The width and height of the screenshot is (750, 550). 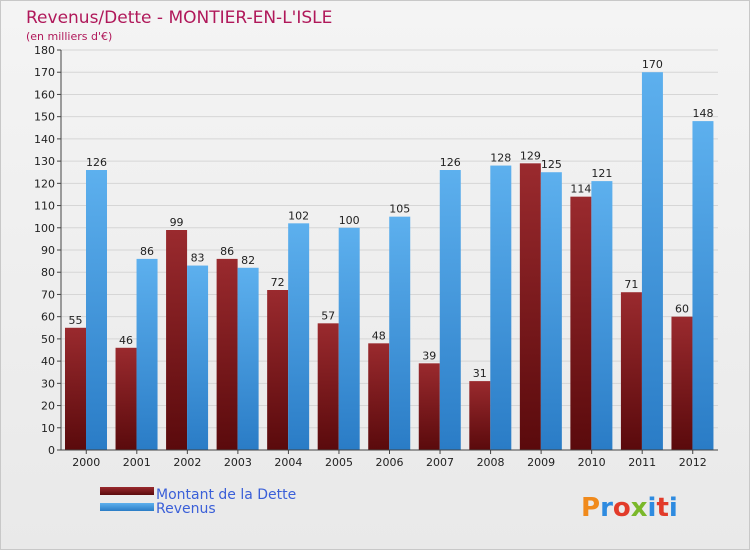 I want to click on legend: Montant de la Dette Revenus, so click(x=198, y=502).